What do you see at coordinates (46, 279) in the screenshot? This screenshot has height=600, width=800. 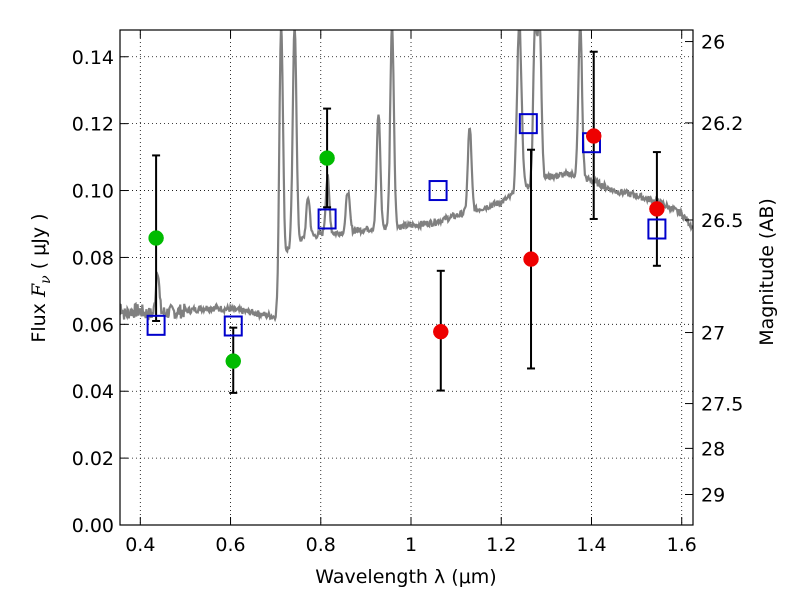 I see `y-axis-label-subscript: ν` at bounding box center [46, 279].